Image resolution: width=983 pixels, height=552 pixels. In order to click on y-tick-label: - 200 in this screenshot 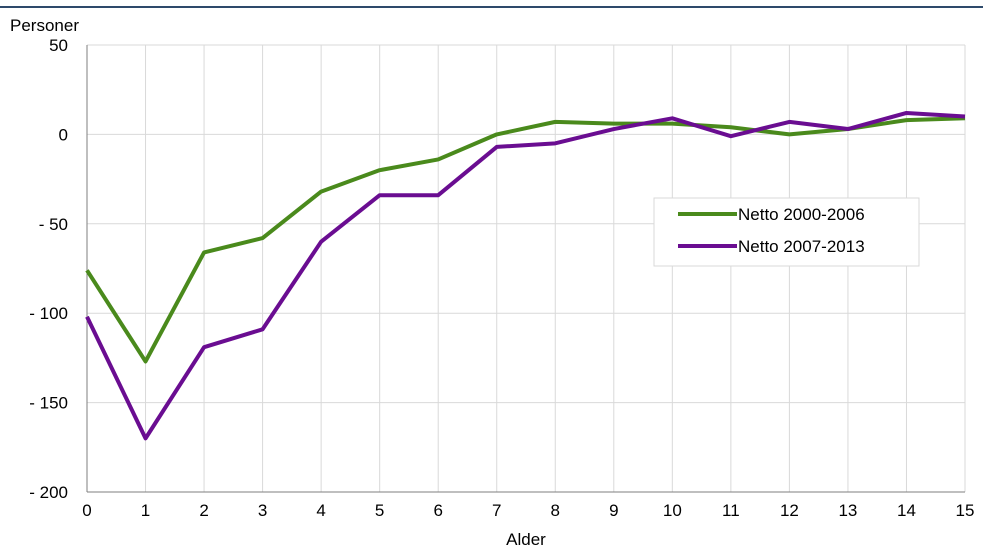, I will do `click(48, 492)`.